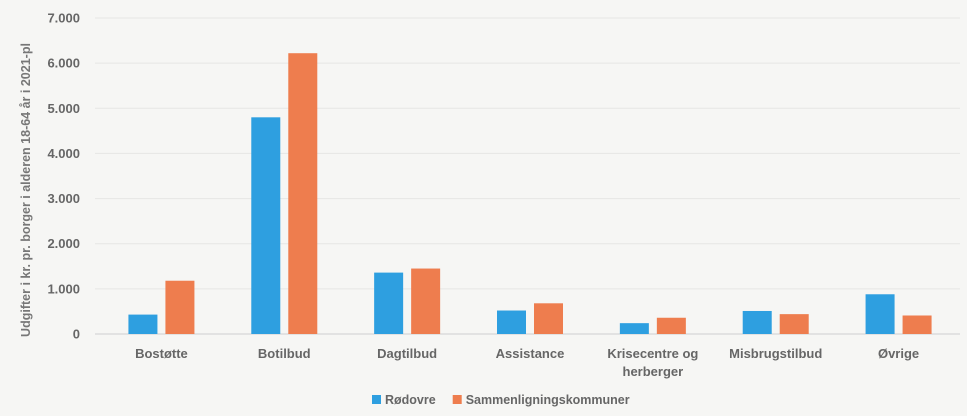 The width and height of the screenshot is (967, 416). Describe the element at coordinates (63, 108) in the screenshot. I see `y-tick-label: 5.000` at that location.